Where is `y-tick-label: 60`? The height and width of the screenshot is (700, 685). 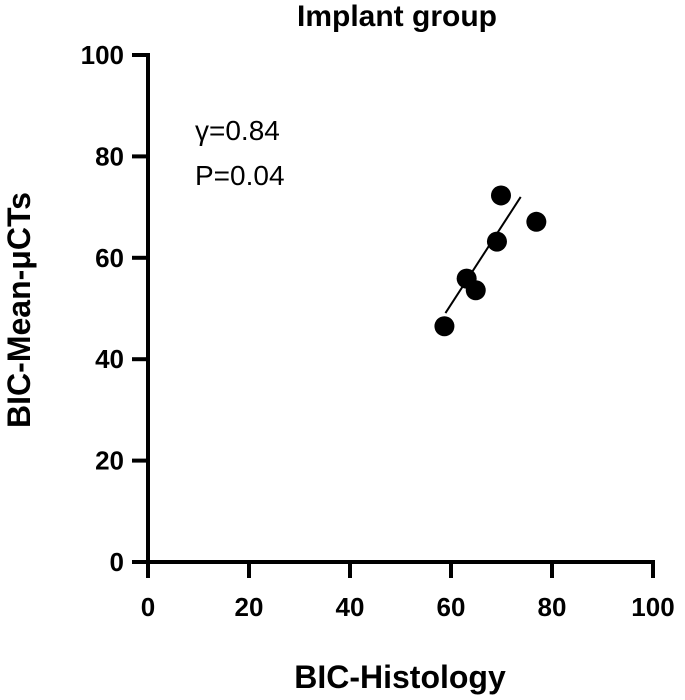 y-tick-label: 60 is located at coordinates (109, 258).